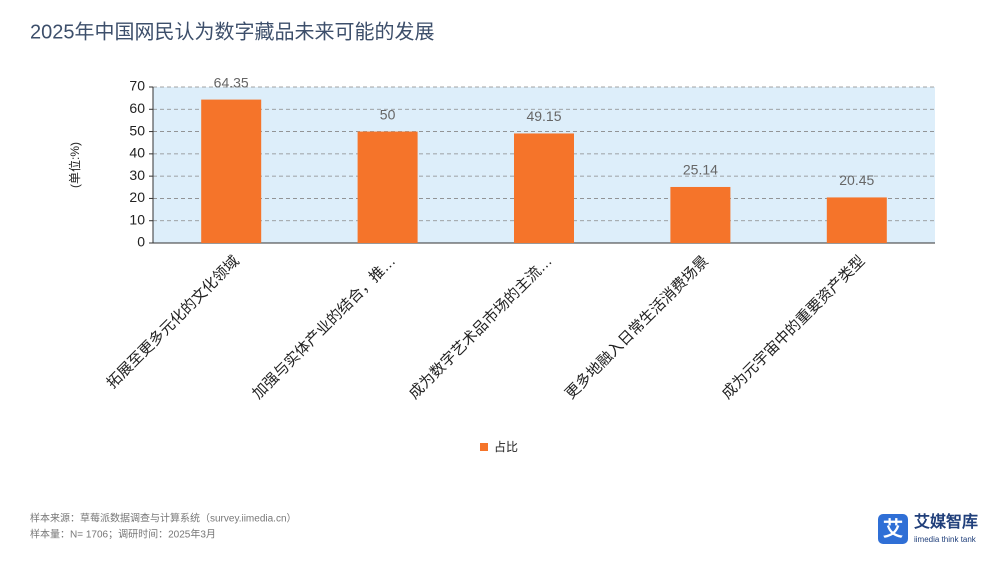 This screenshot has height=563, width=1000. Describe the element at coordinates (137, 108) in the screenshot. I see `y-tick-label: 60` at that location.